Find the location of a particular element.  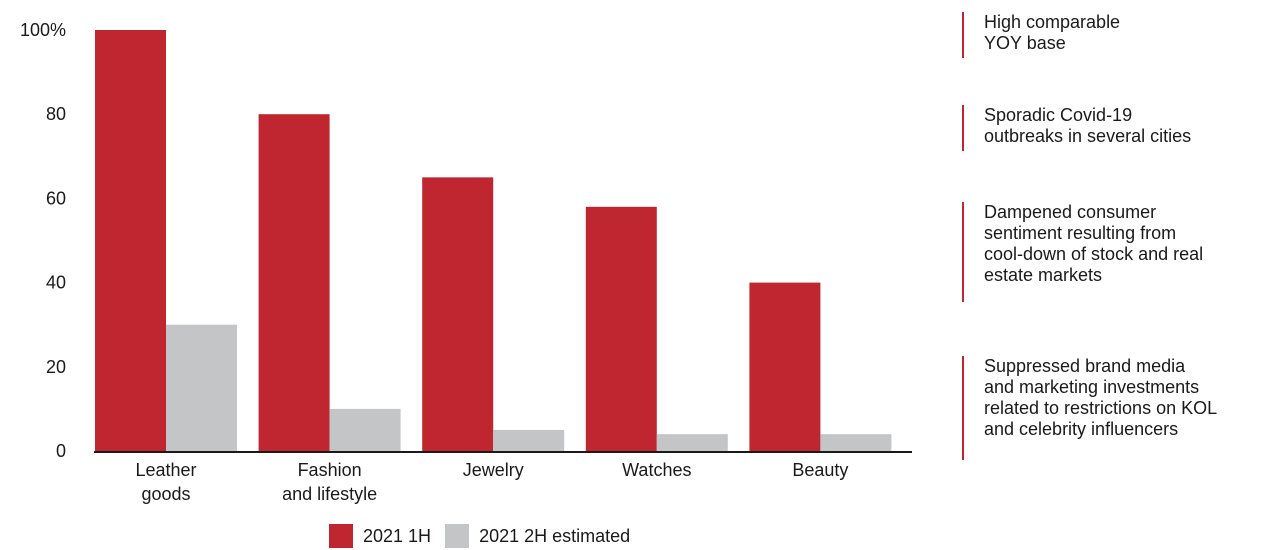

y-tick-label: 100% is located at coordinates (43, 30).